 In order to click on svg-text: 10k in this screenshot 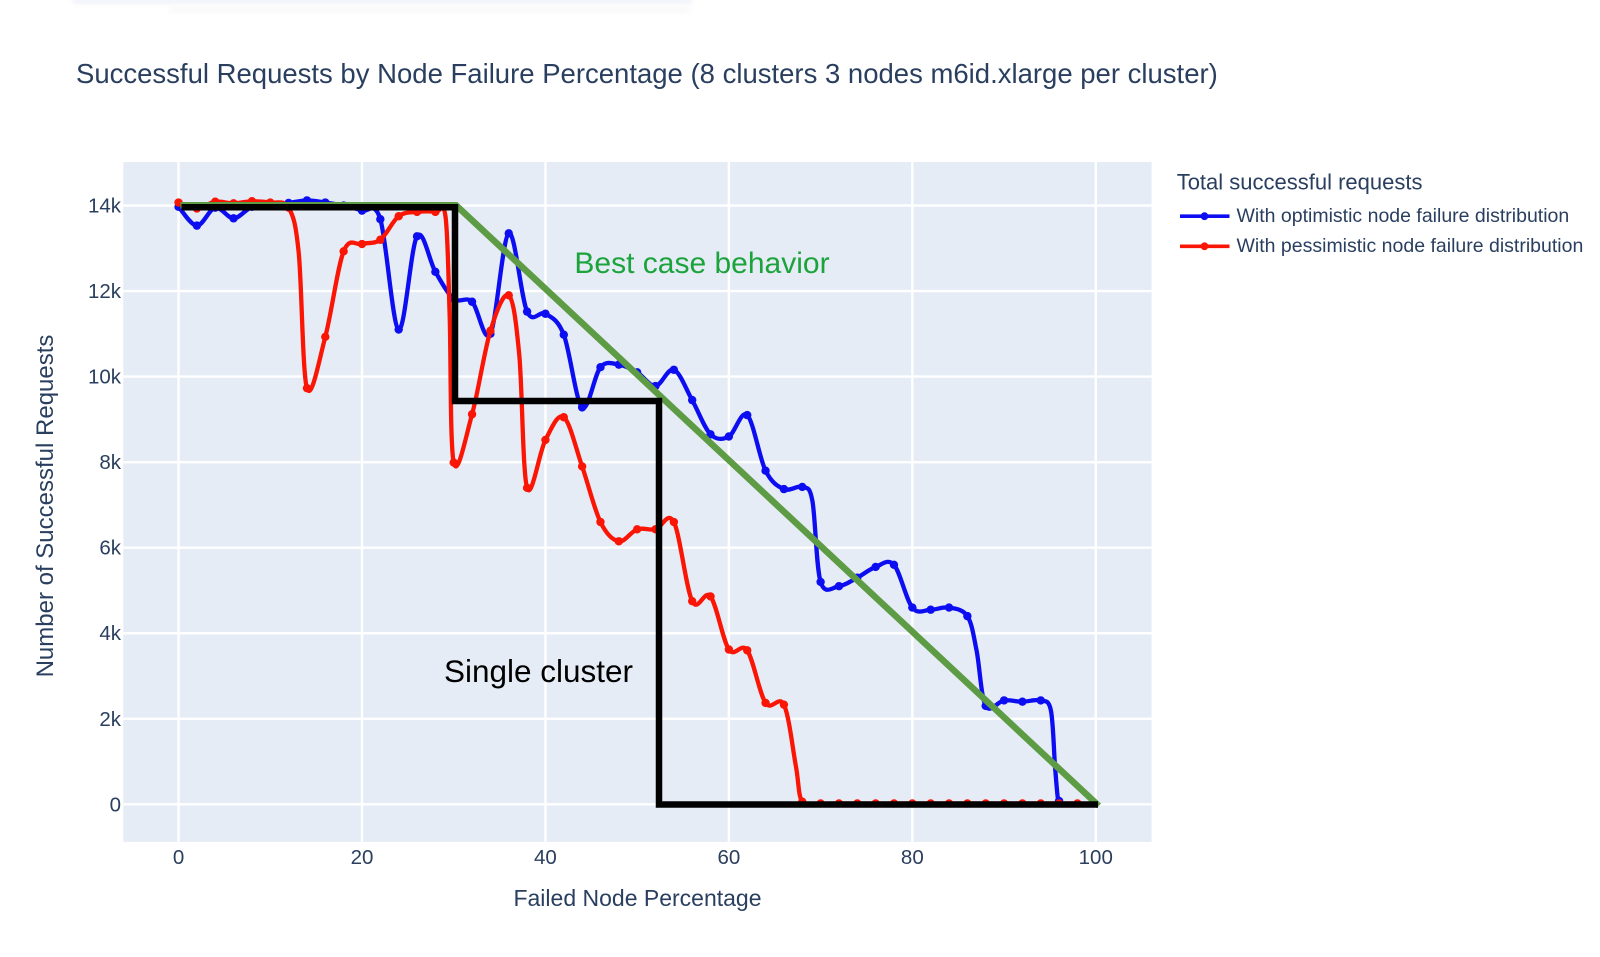, I will do `click(105, 377)`.